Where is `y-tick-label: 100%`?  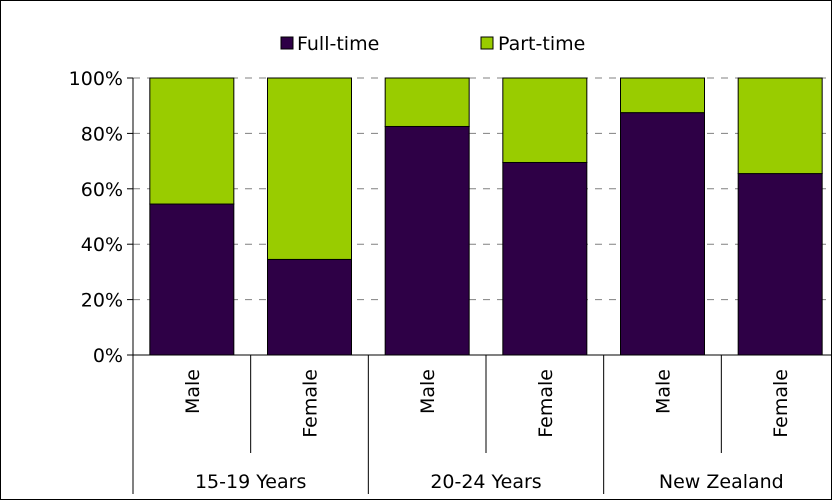 y-tick-label: 100% is located at coordinates (96, 79).